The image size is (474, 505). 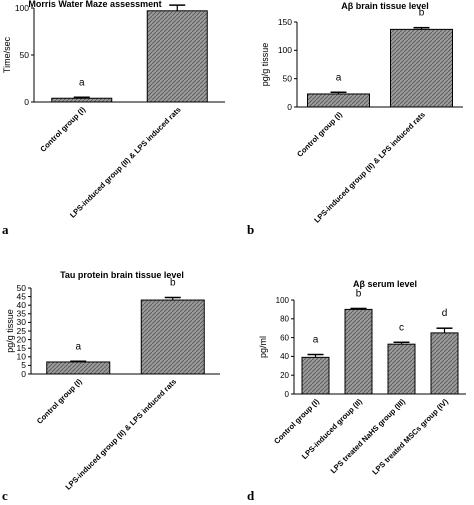 I want to click on chart3-ylabel: pg/g tissue, so click(x=10, y=331).